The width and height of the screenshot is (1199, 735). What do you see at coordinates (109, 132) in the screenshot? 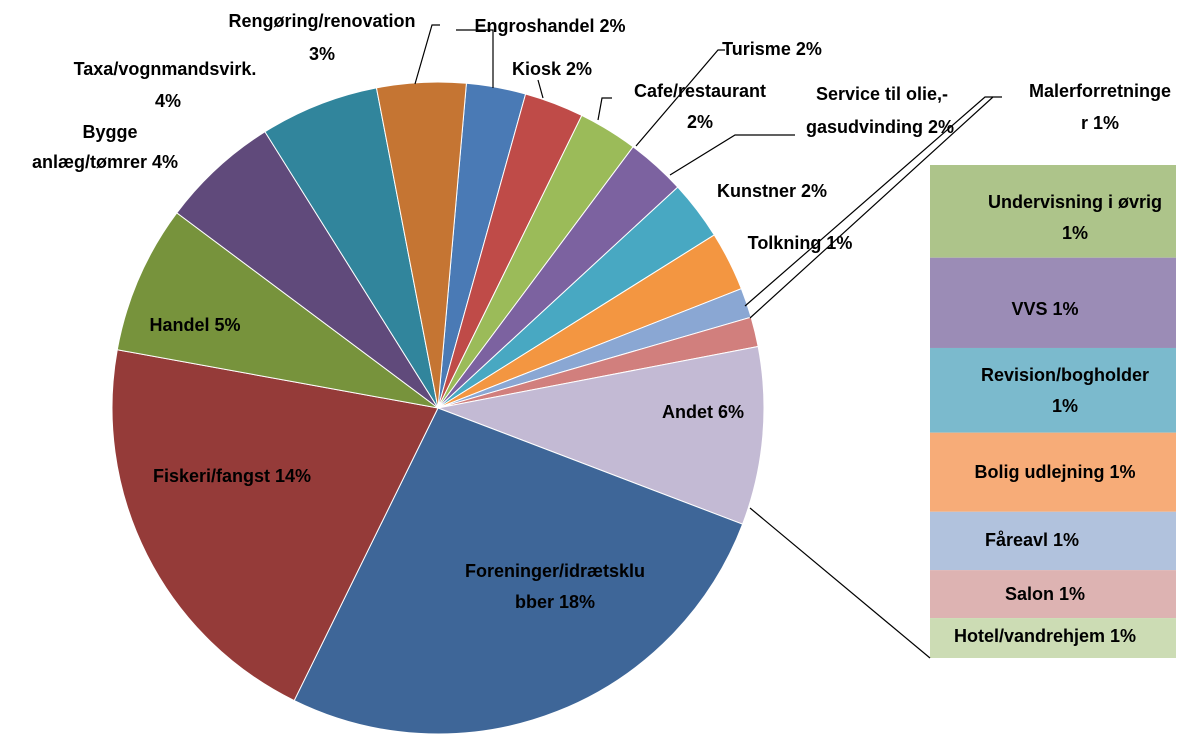
I see `slice-label: Bygge` at bounding box center [109, 132].